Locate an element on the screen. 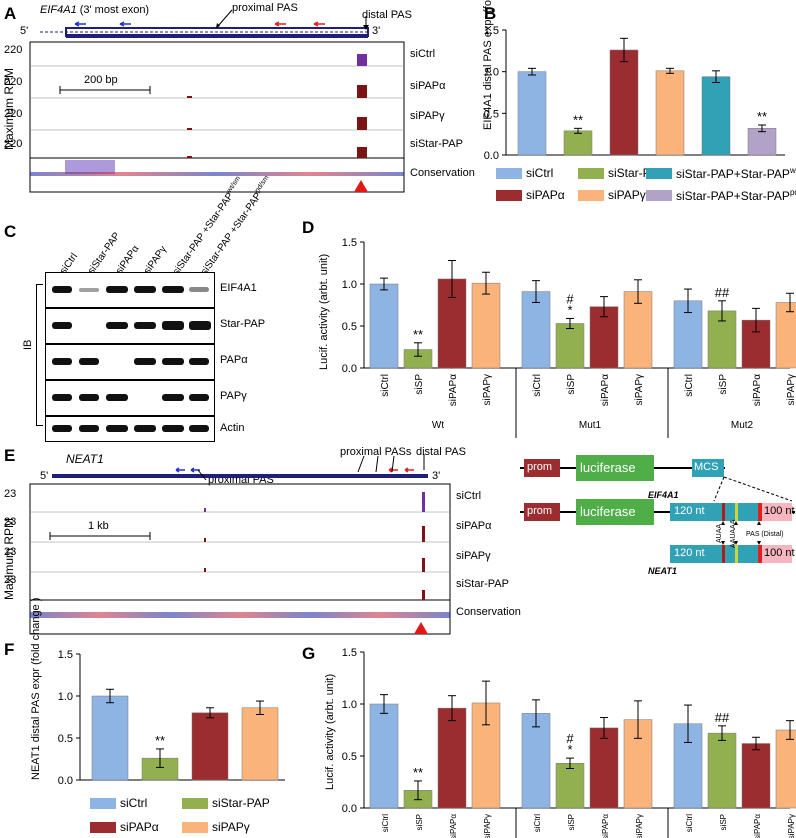 Image resolution: width=796 pixels, height=838 pixels. e-ylabel: Maximum RPM is located at coordinates (9, 558).